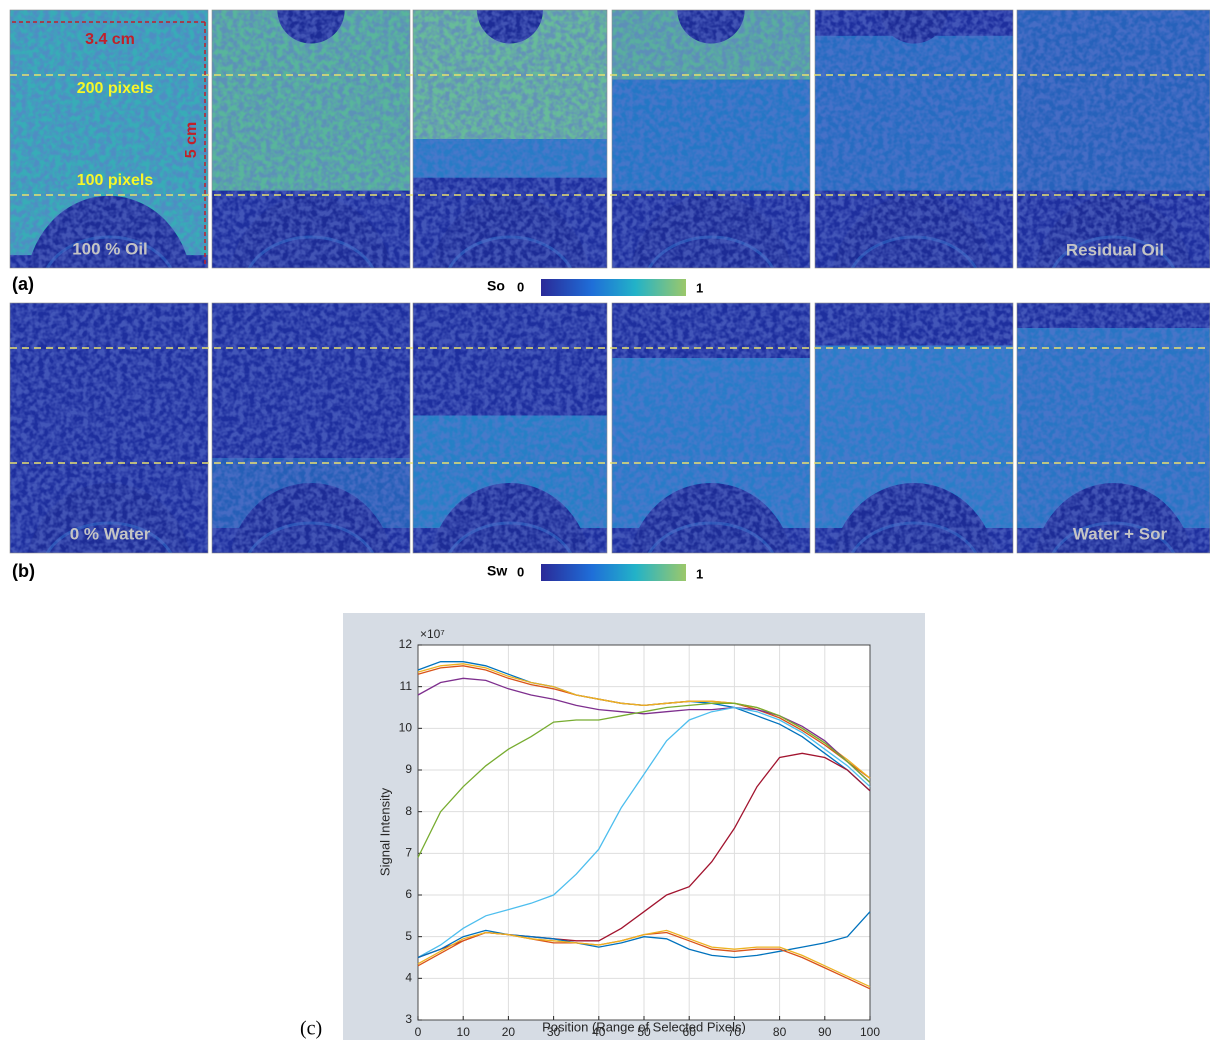 This screenshot has height=1043, width=1210. I want to click on x-tick-label: 10, so click(464, 1032).